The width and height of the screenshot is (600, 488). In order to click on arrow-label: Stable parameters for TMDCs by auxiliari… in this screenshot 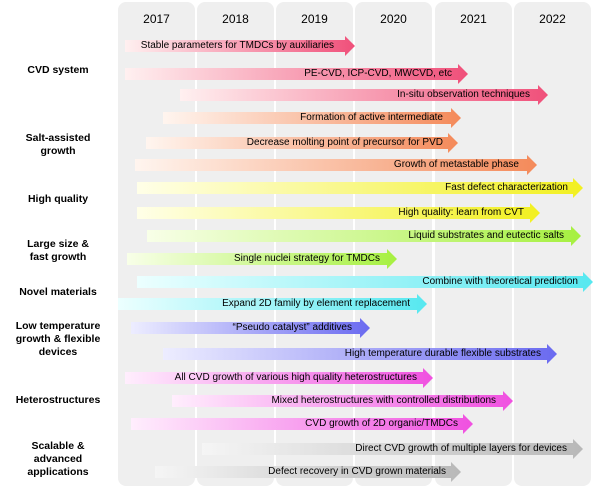, I will do `click(237, 45)`.